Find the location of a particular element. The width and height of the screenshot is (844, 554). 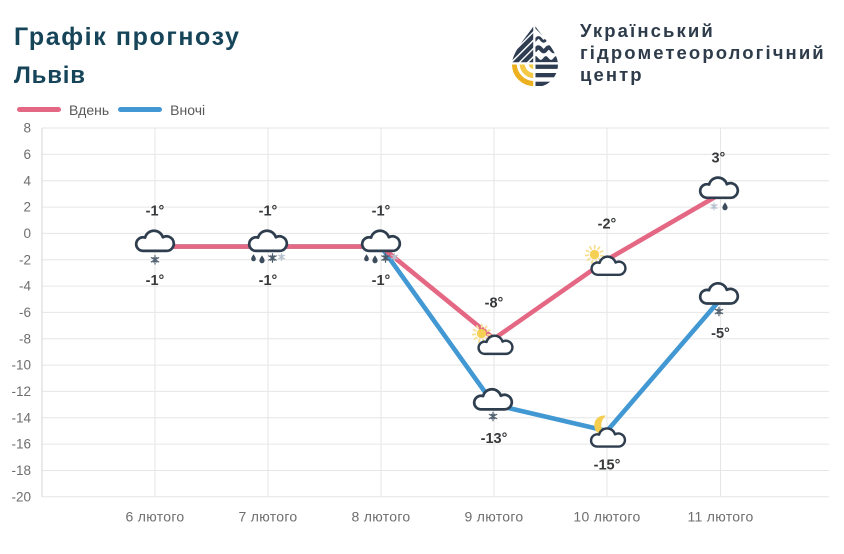

svg-text: -12 is located at coordinates (21, 391).